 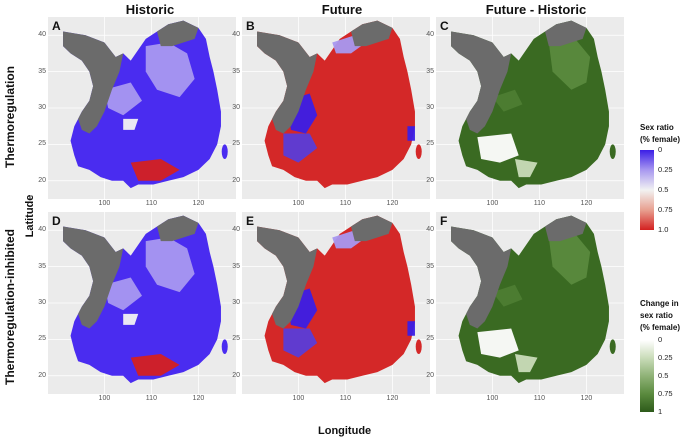 I want to click on x-axis-title: Longitude, so click(x=345, y=431).